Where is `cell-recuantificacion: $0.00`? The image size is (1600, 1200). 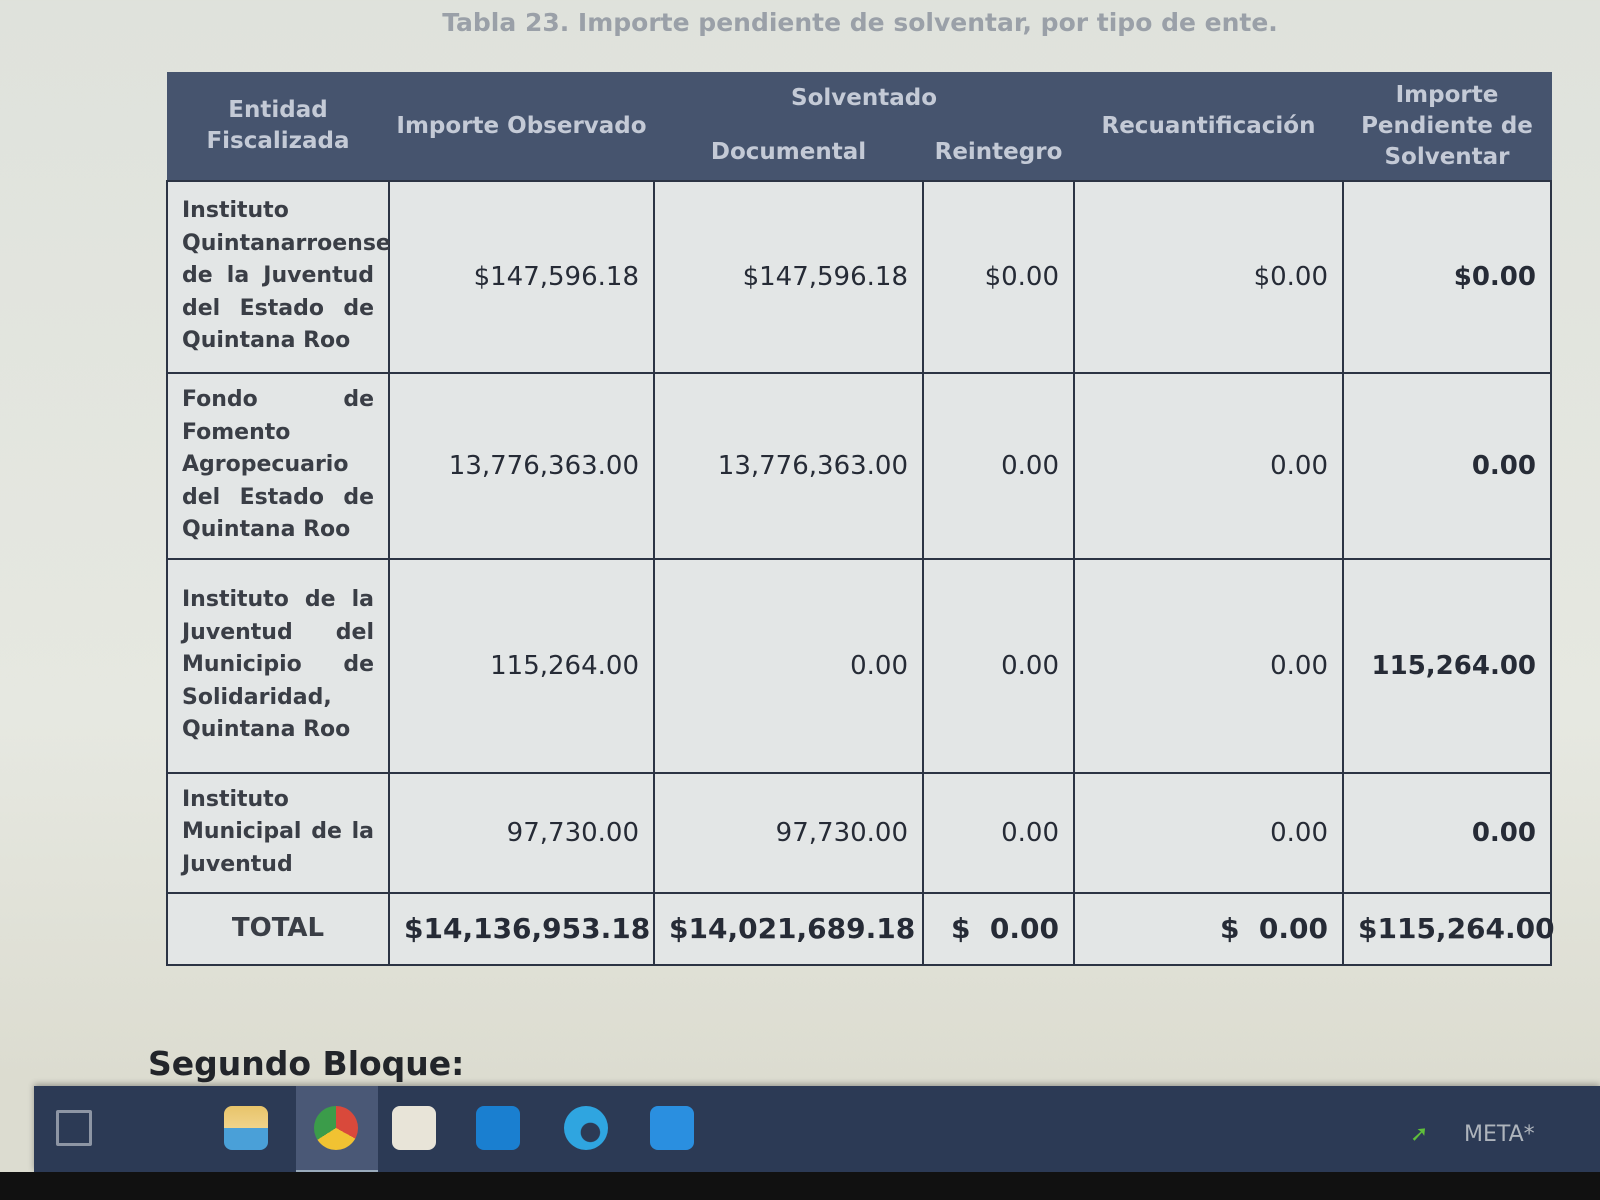 cell-recuantificacion: $0.00 is located at coordinates (1208, 276).